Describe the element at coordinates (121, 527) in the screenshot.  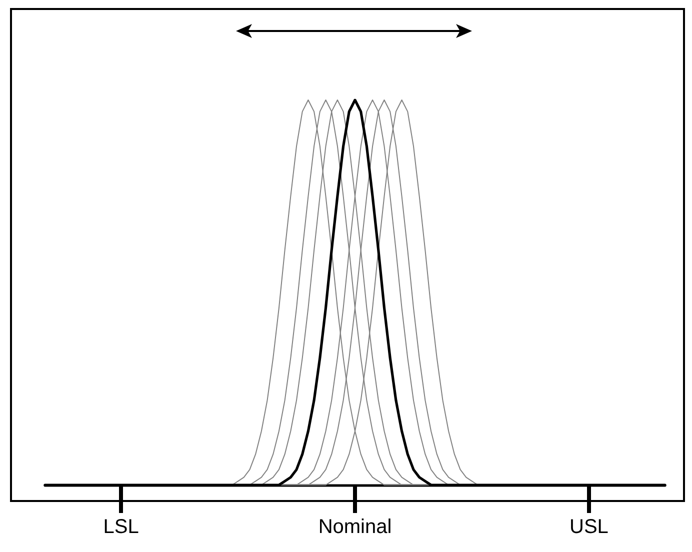
I see `x-tick-label: LSL` at that location.